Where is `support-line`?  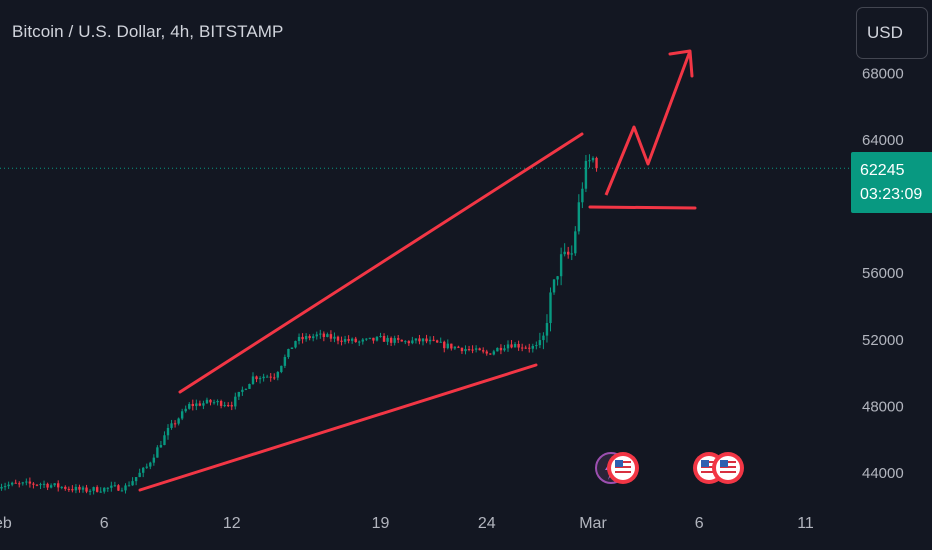
support-line is located at coordinates (642, 207).